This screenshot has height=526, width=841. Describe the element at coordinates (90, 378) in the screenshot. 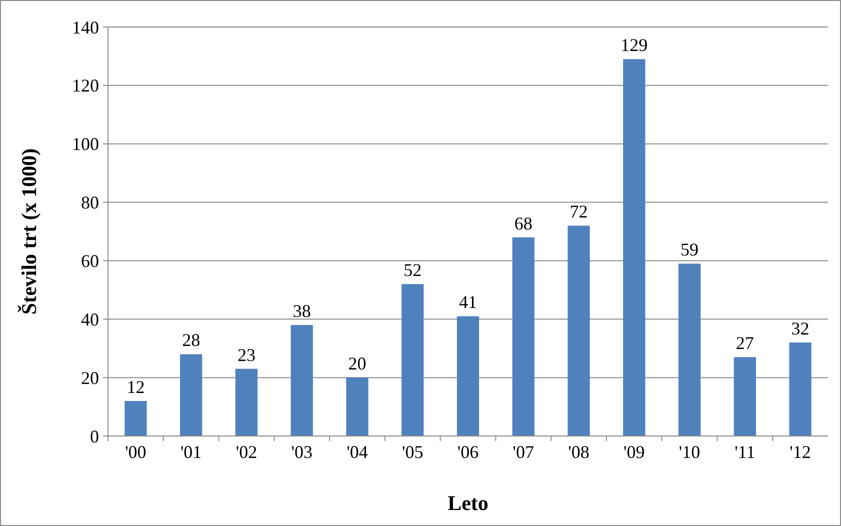

I see `y-tick-label: 20` at that location.